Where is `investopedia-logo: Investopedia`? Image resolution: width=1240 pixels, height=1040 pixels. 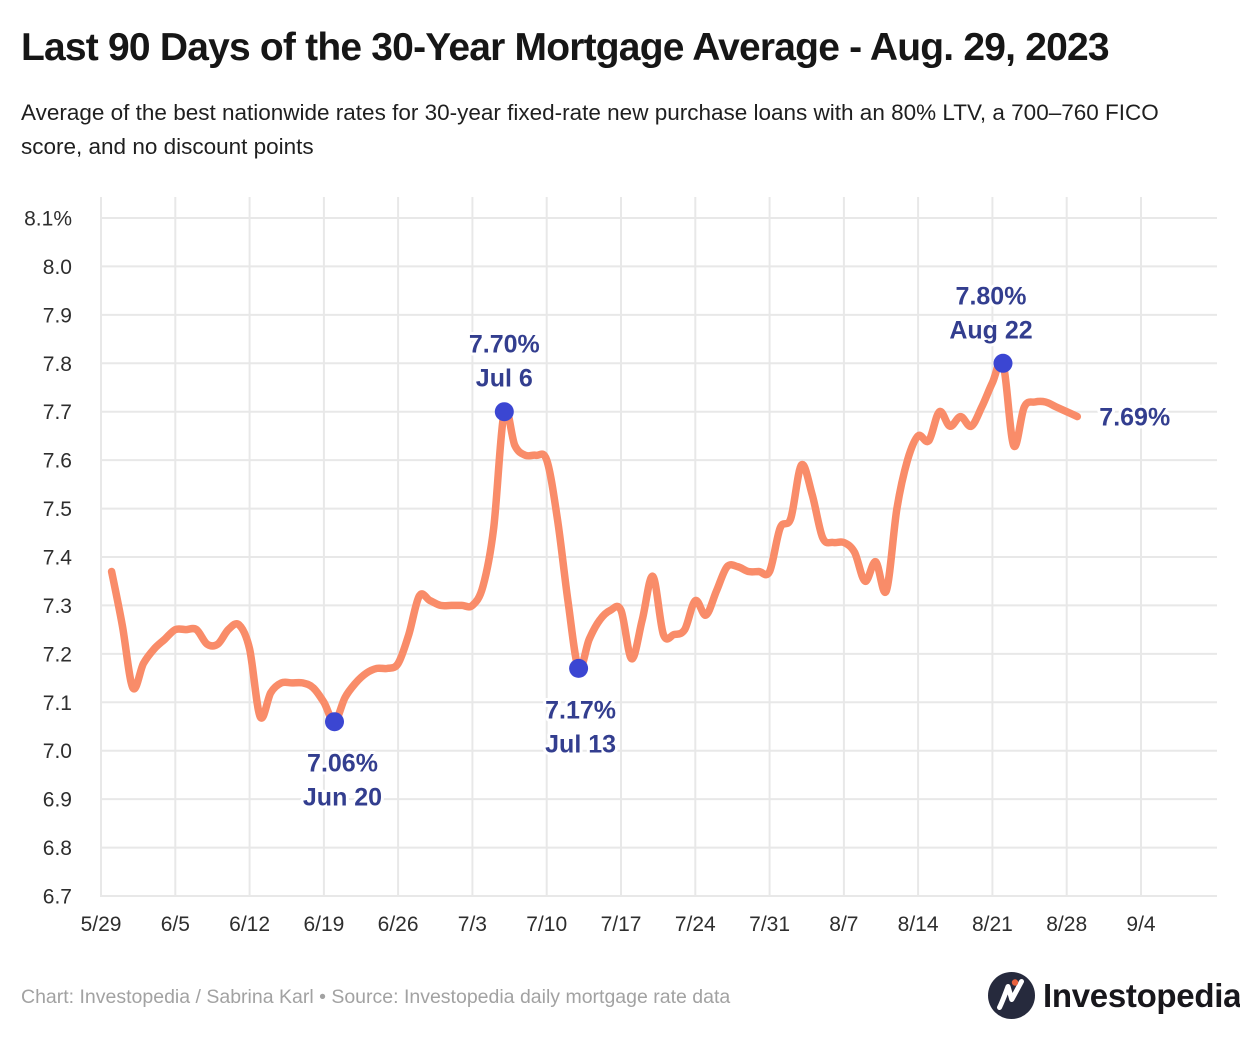 investopedia-logo: Investopedia is located at coordinates (1114, 995).